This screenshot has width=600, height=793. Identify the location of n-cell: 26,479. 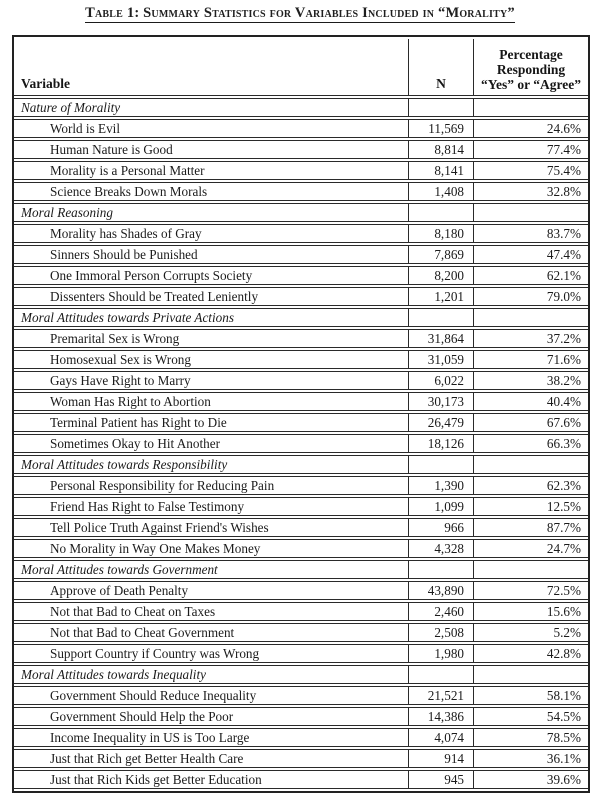
(441, 422).